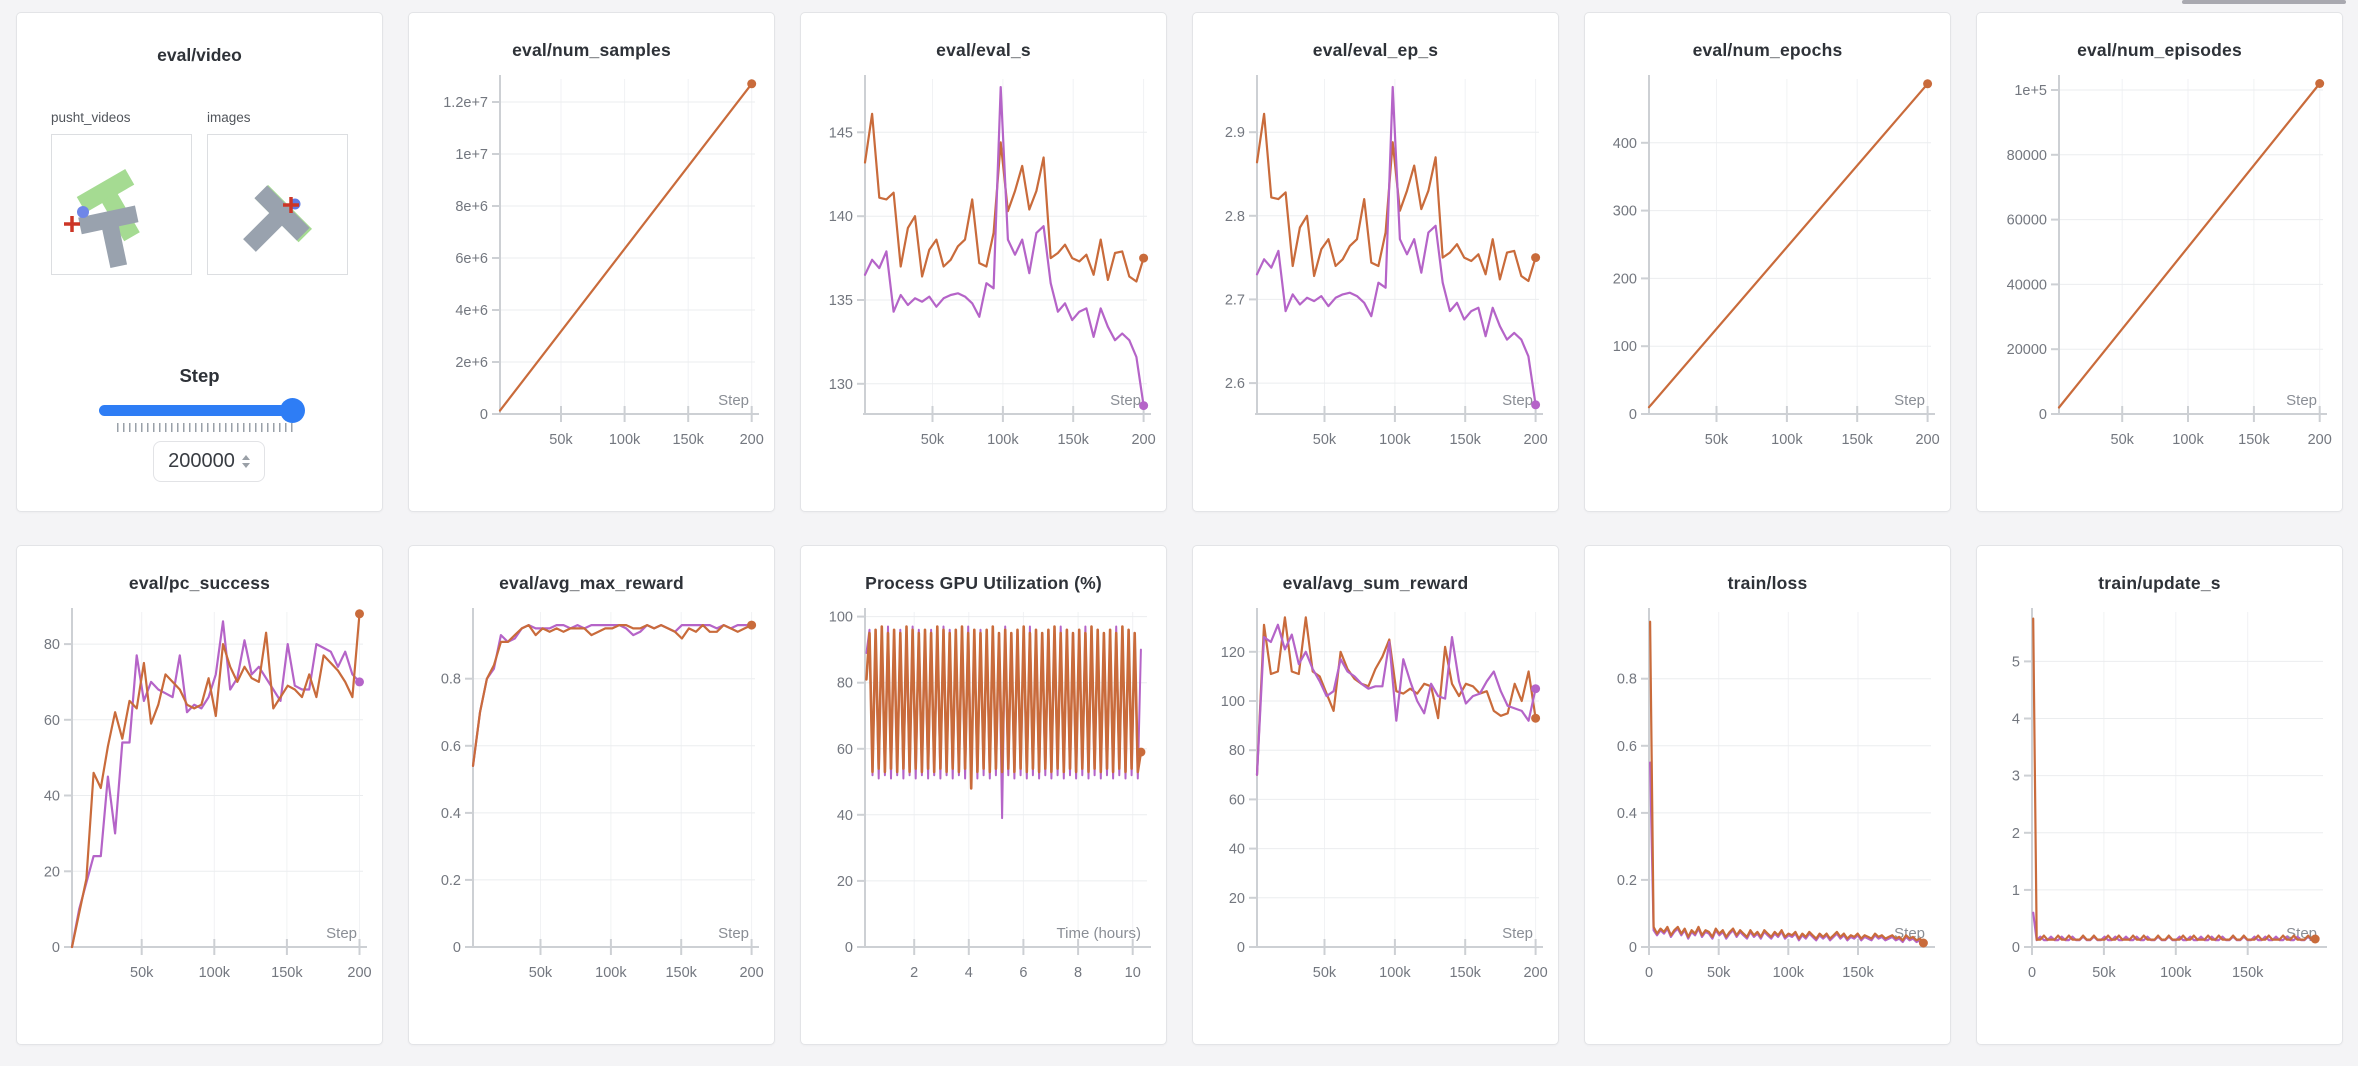 The height and width of the screenshot is (1066, 2358). Describe the element at coordinates (202, 410) in the screenshot. I see `step-slider` at that location.